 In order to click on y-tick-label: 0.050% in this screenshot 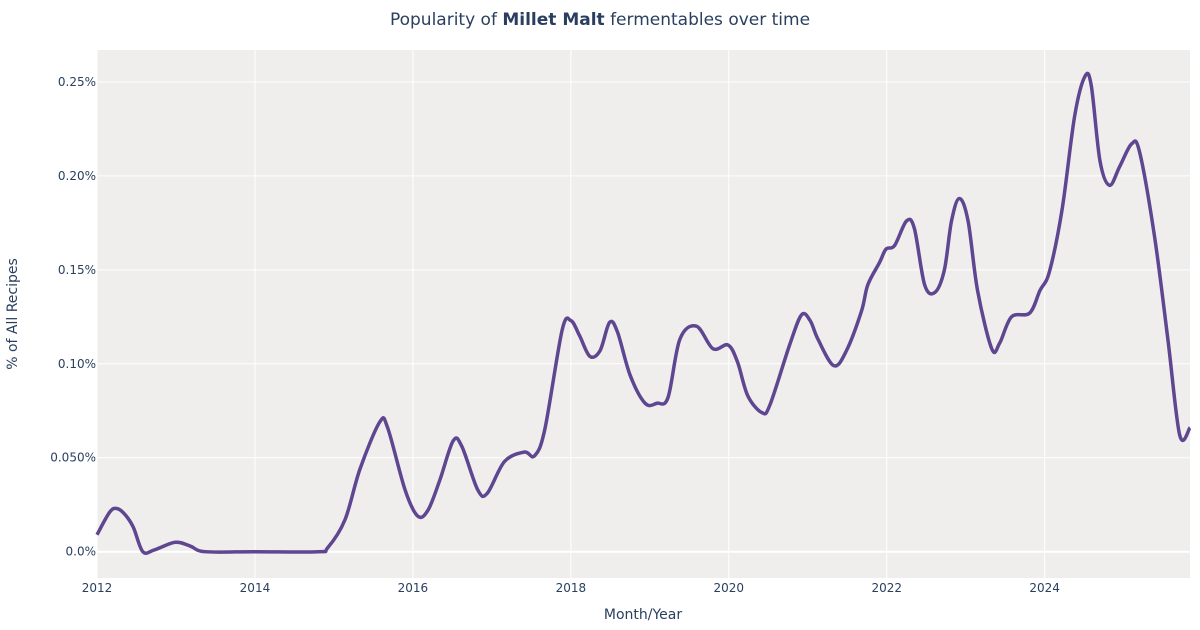, I will do `click(73, 458)`.